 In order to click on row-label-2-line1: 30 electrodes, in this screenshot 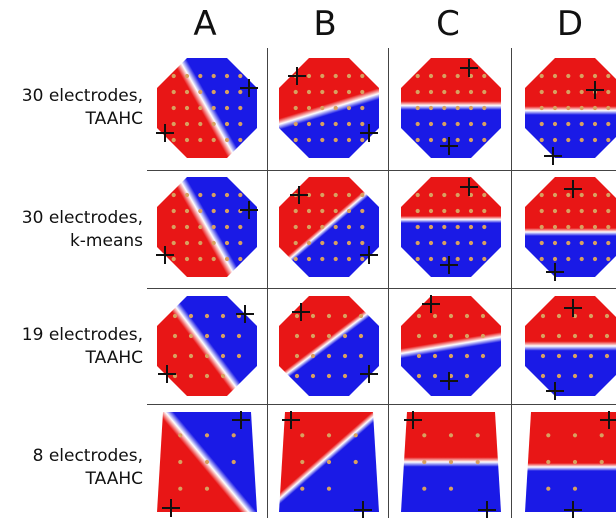, I will do `click(82, 218)`.